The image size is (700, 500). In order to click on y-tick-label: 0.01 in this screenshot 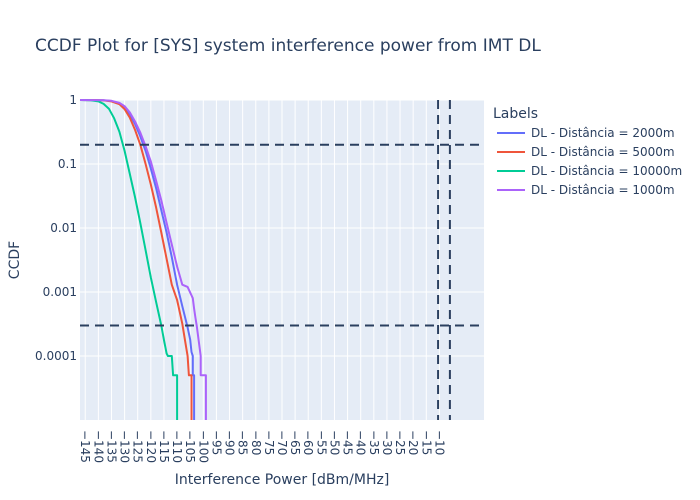, I will do `click(63, 228)`.